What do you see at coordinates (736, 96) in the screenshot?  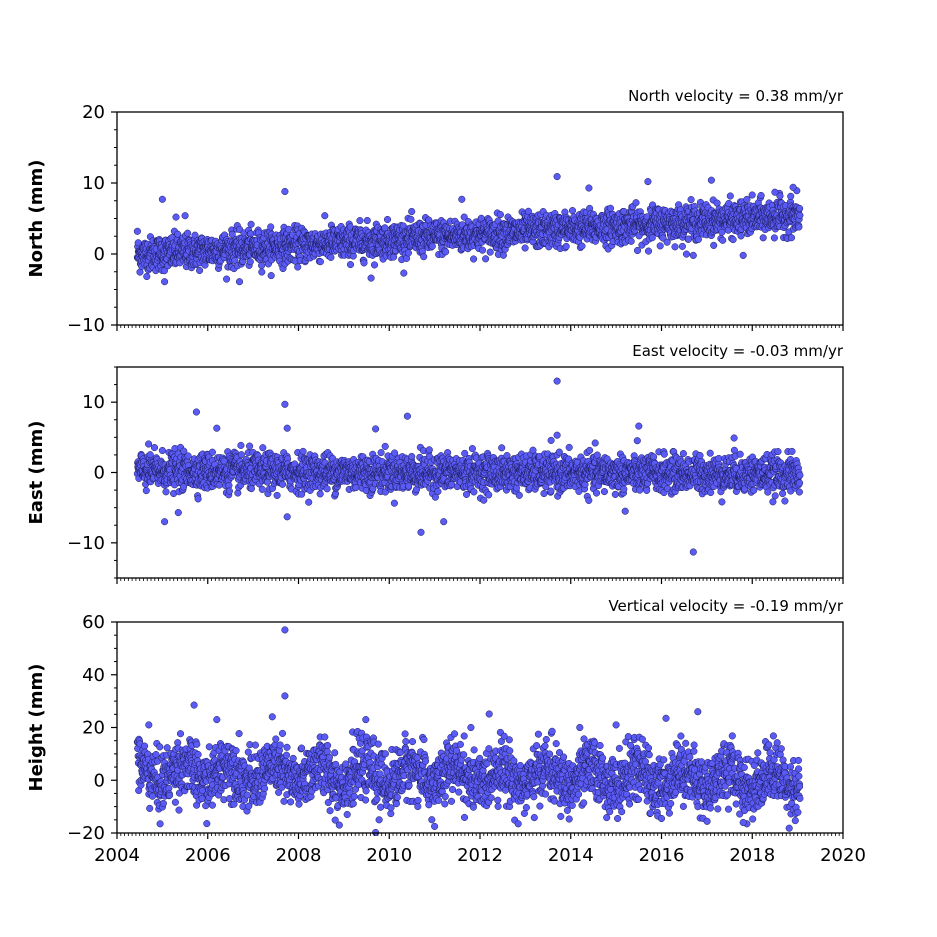 I see `north-velocity-title: North velocity = 0.38 mm/yr` at bounding box center [736, 96].